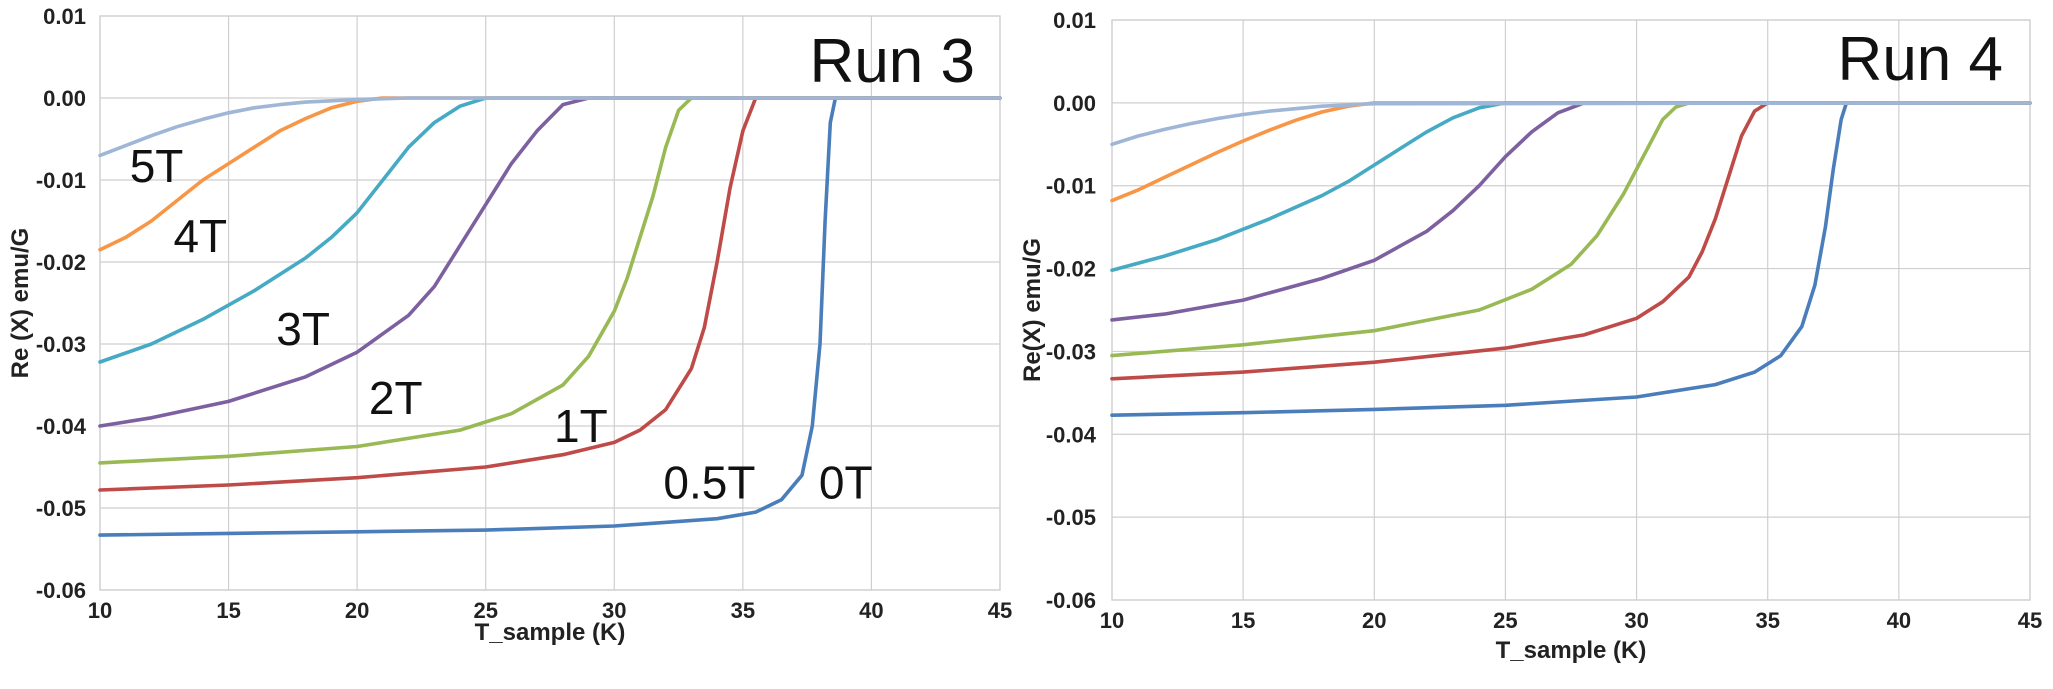 The height and width of the screenshot is (689, 2053). I want to click on chart-title: Run 4, so click(1920, 59).